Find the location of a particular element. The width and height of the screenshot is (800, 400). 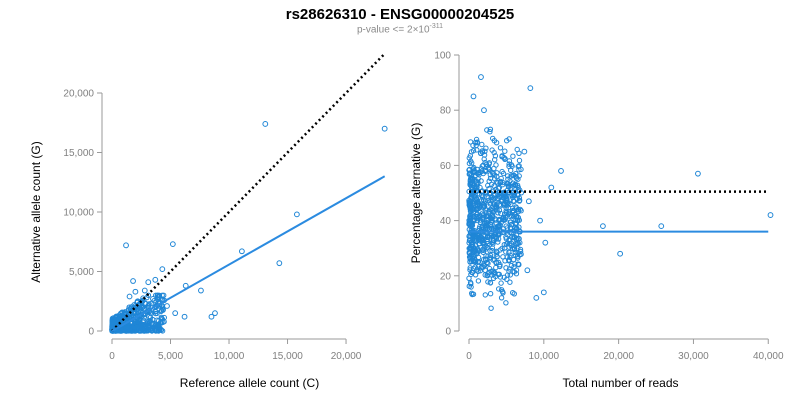

y-tick-label: 20,000 is located at coordinates (78, 94).